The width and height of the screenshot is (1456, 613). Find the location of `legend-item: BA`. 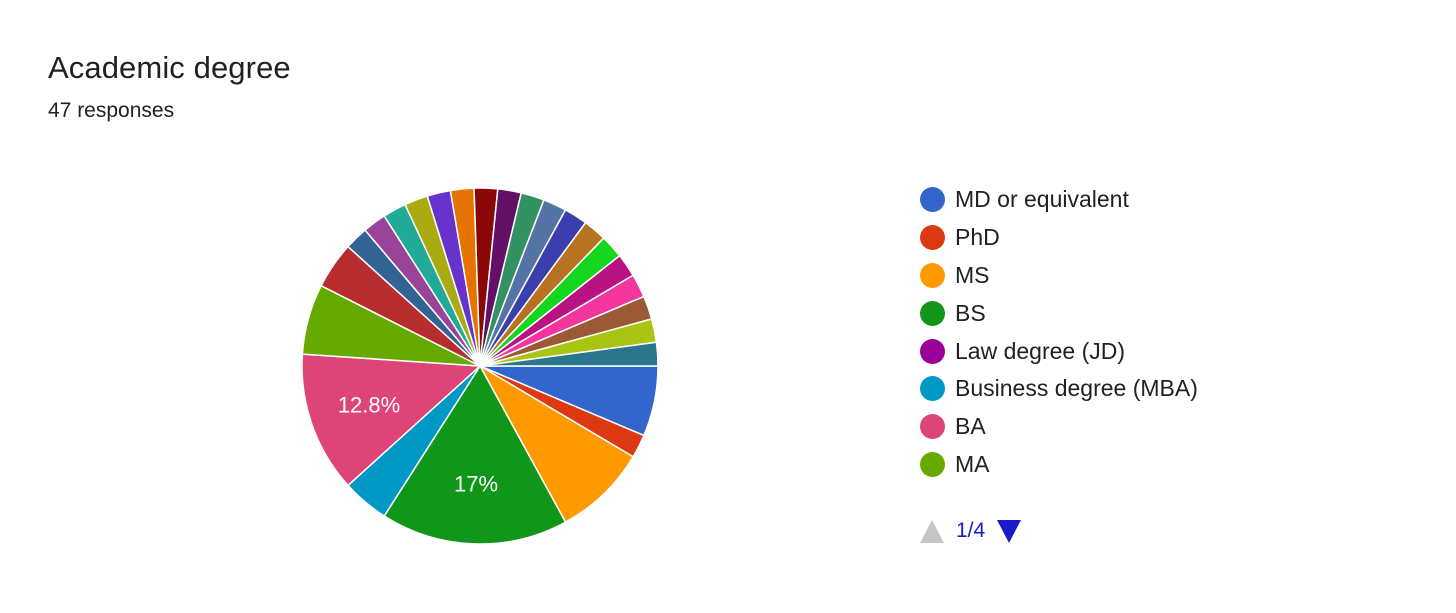

legend-item: BA is located at coordinates (1059, 427).